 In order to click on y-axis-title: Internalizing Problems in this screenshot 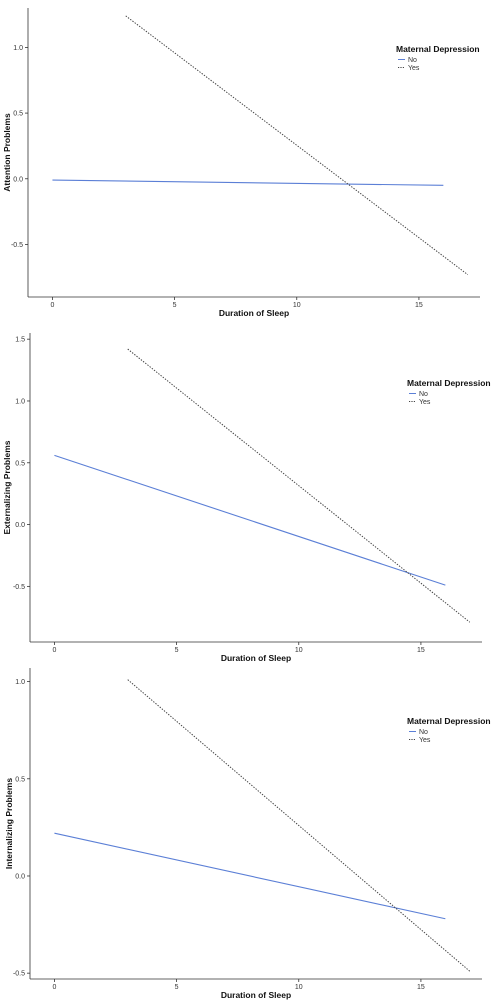, I will do `click(9, 823)`.